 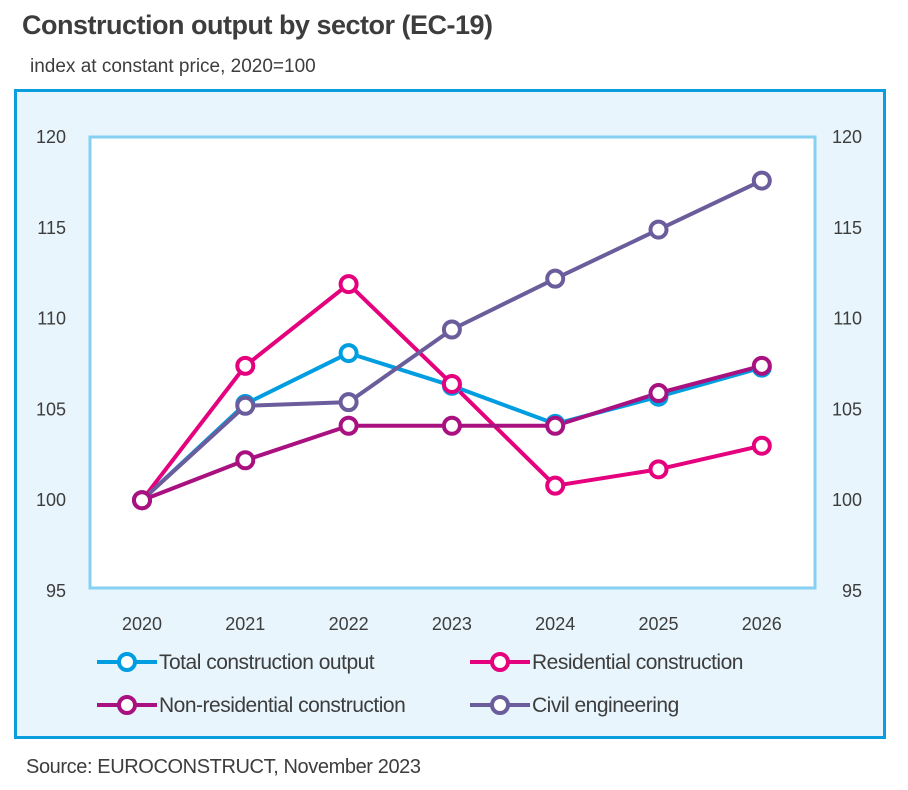 I want to click on y-tick-label-left: 100, so click(x=51, y=500).